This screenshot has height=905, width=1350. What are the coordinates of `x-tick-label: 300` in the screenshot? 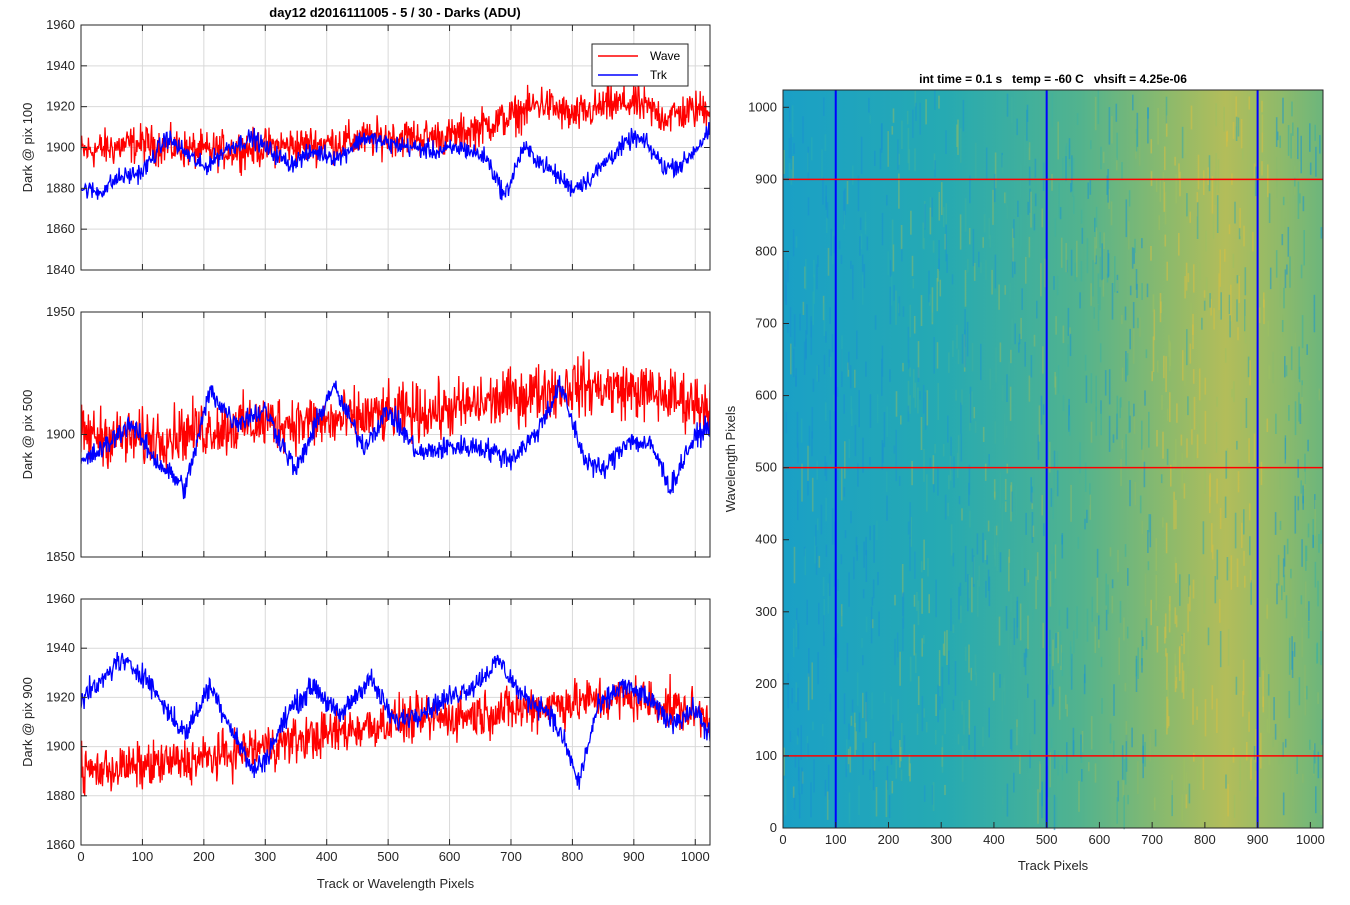 It's located at (941, 839).